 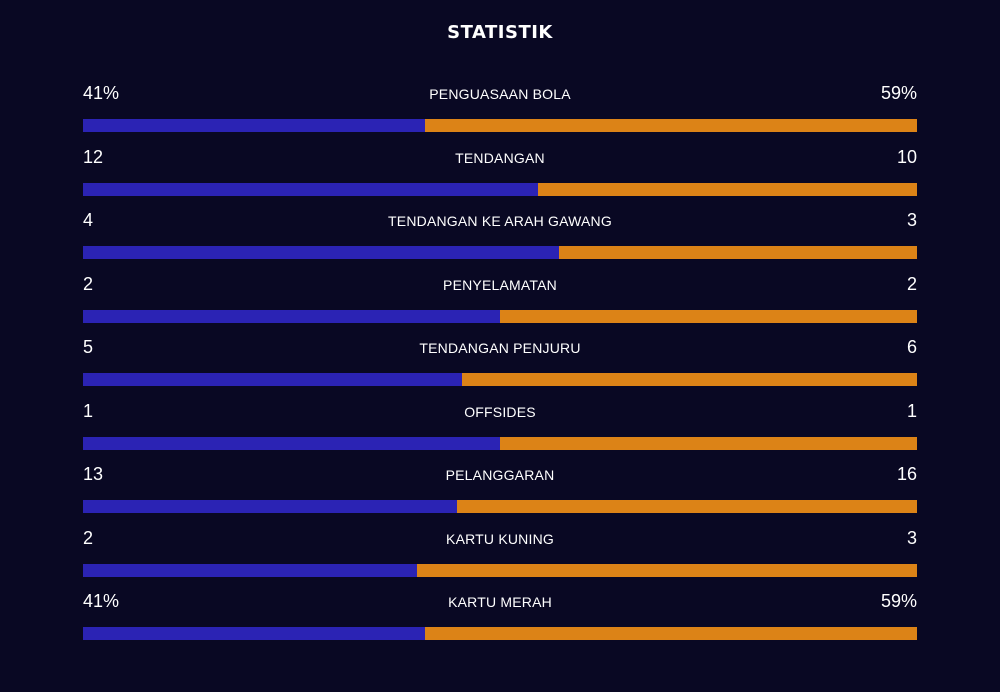 I want to click on stat-row: 1 OFFSIDES 1, so click(x=500, y=430).